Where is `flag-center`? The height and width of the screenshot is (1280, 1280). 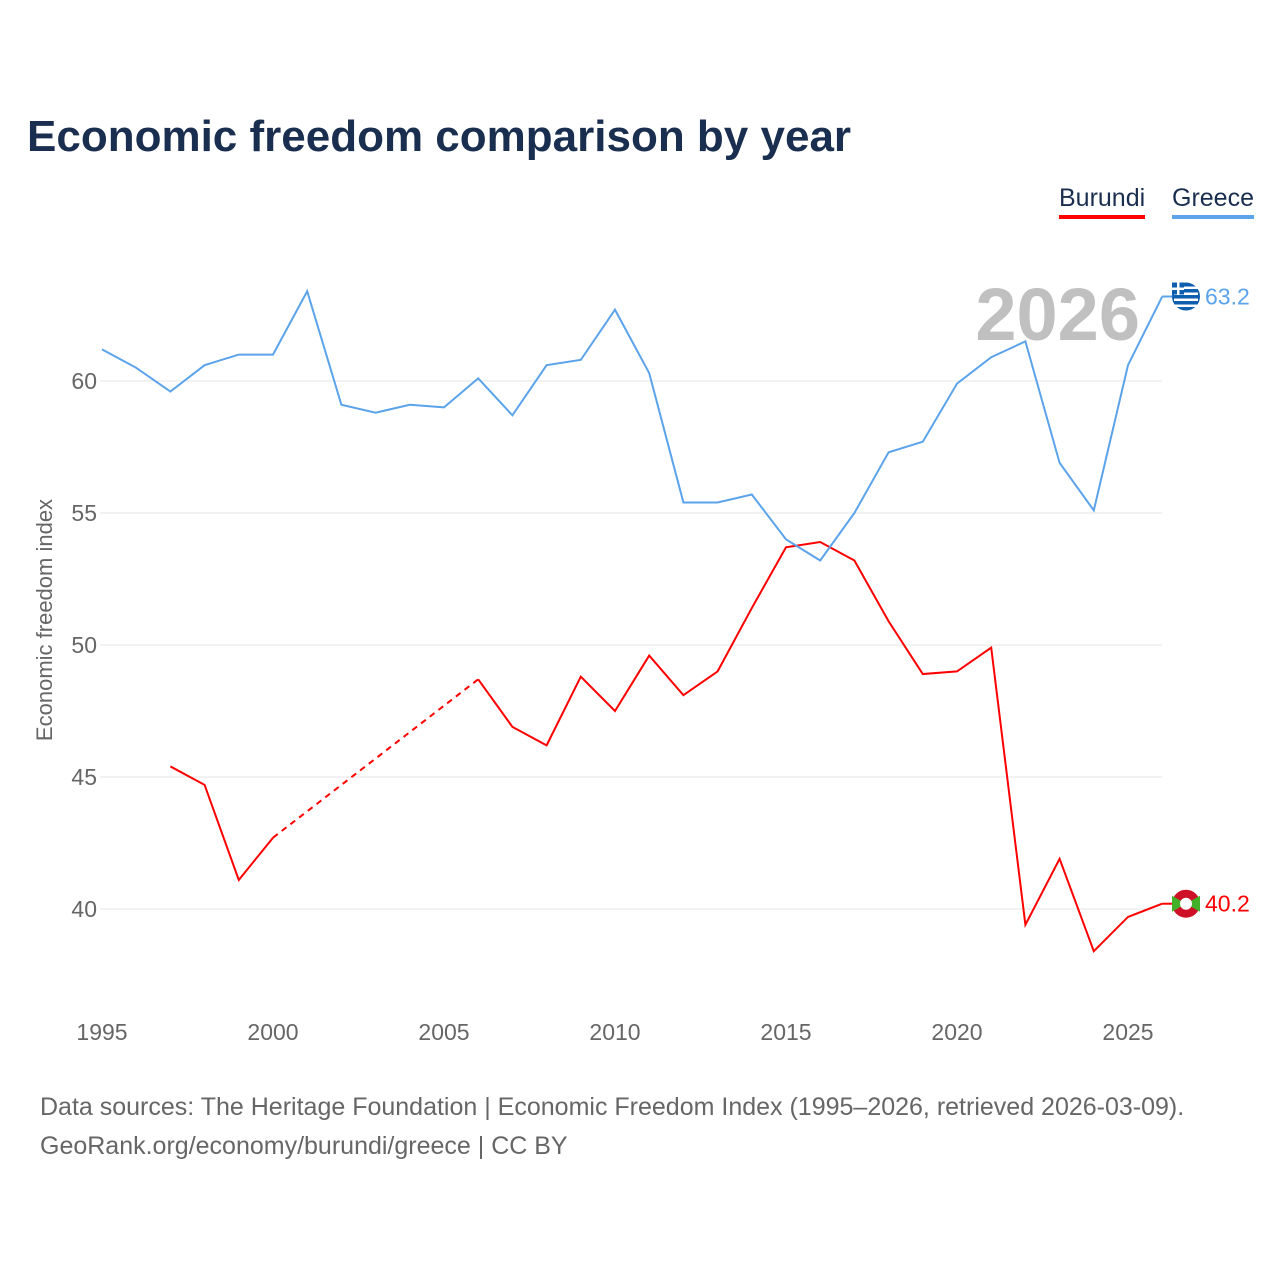
flag-center is located at coordinates (1186, 903).